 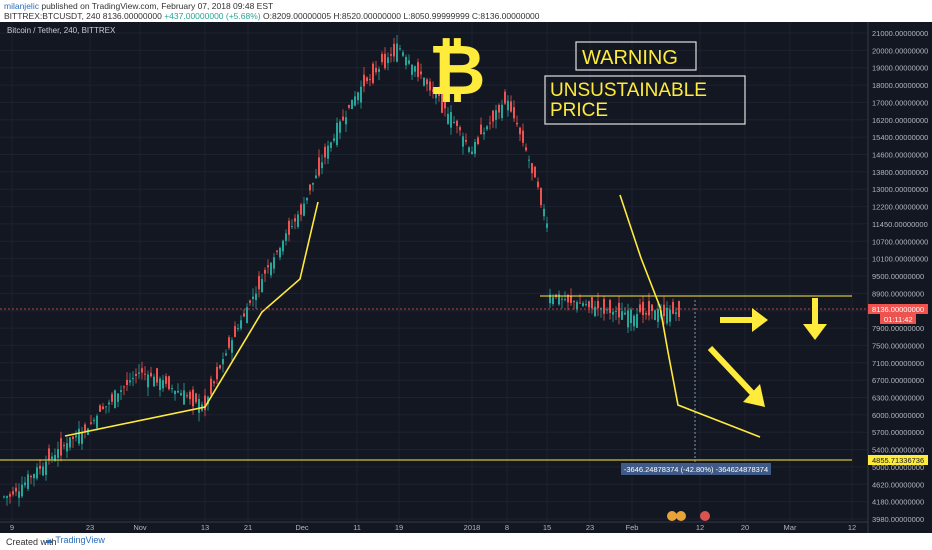 What do you see at coordinates (696, 469) in the screenshot?
I see `measure-label: -3646.24878374 (-42.80%) -364624878374` at bounding box center [696, 469].